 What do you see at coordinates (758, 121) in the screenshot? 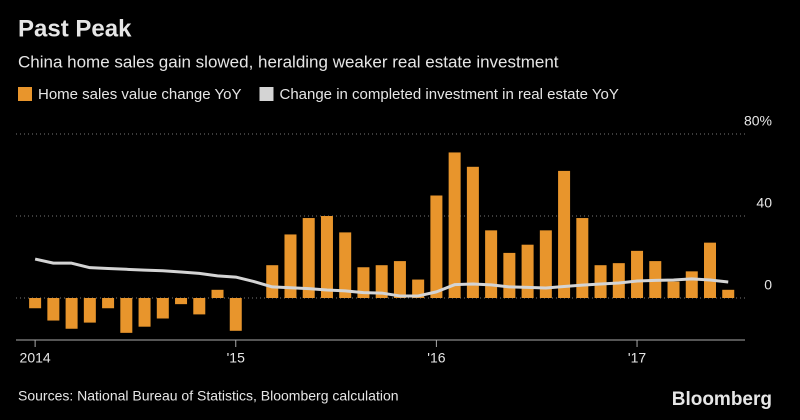
I see `y-tick-label: 80%` at bounding box center [758, 121].